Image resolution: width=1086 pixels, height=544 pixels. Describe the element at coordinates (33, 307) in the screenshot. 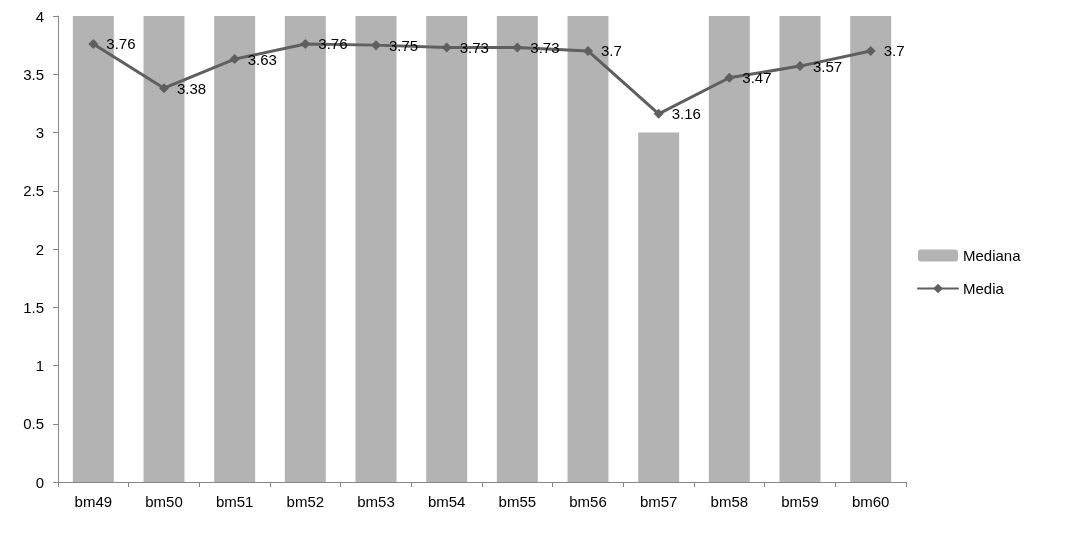

I see `y-tick-label: 1.5` at that location.